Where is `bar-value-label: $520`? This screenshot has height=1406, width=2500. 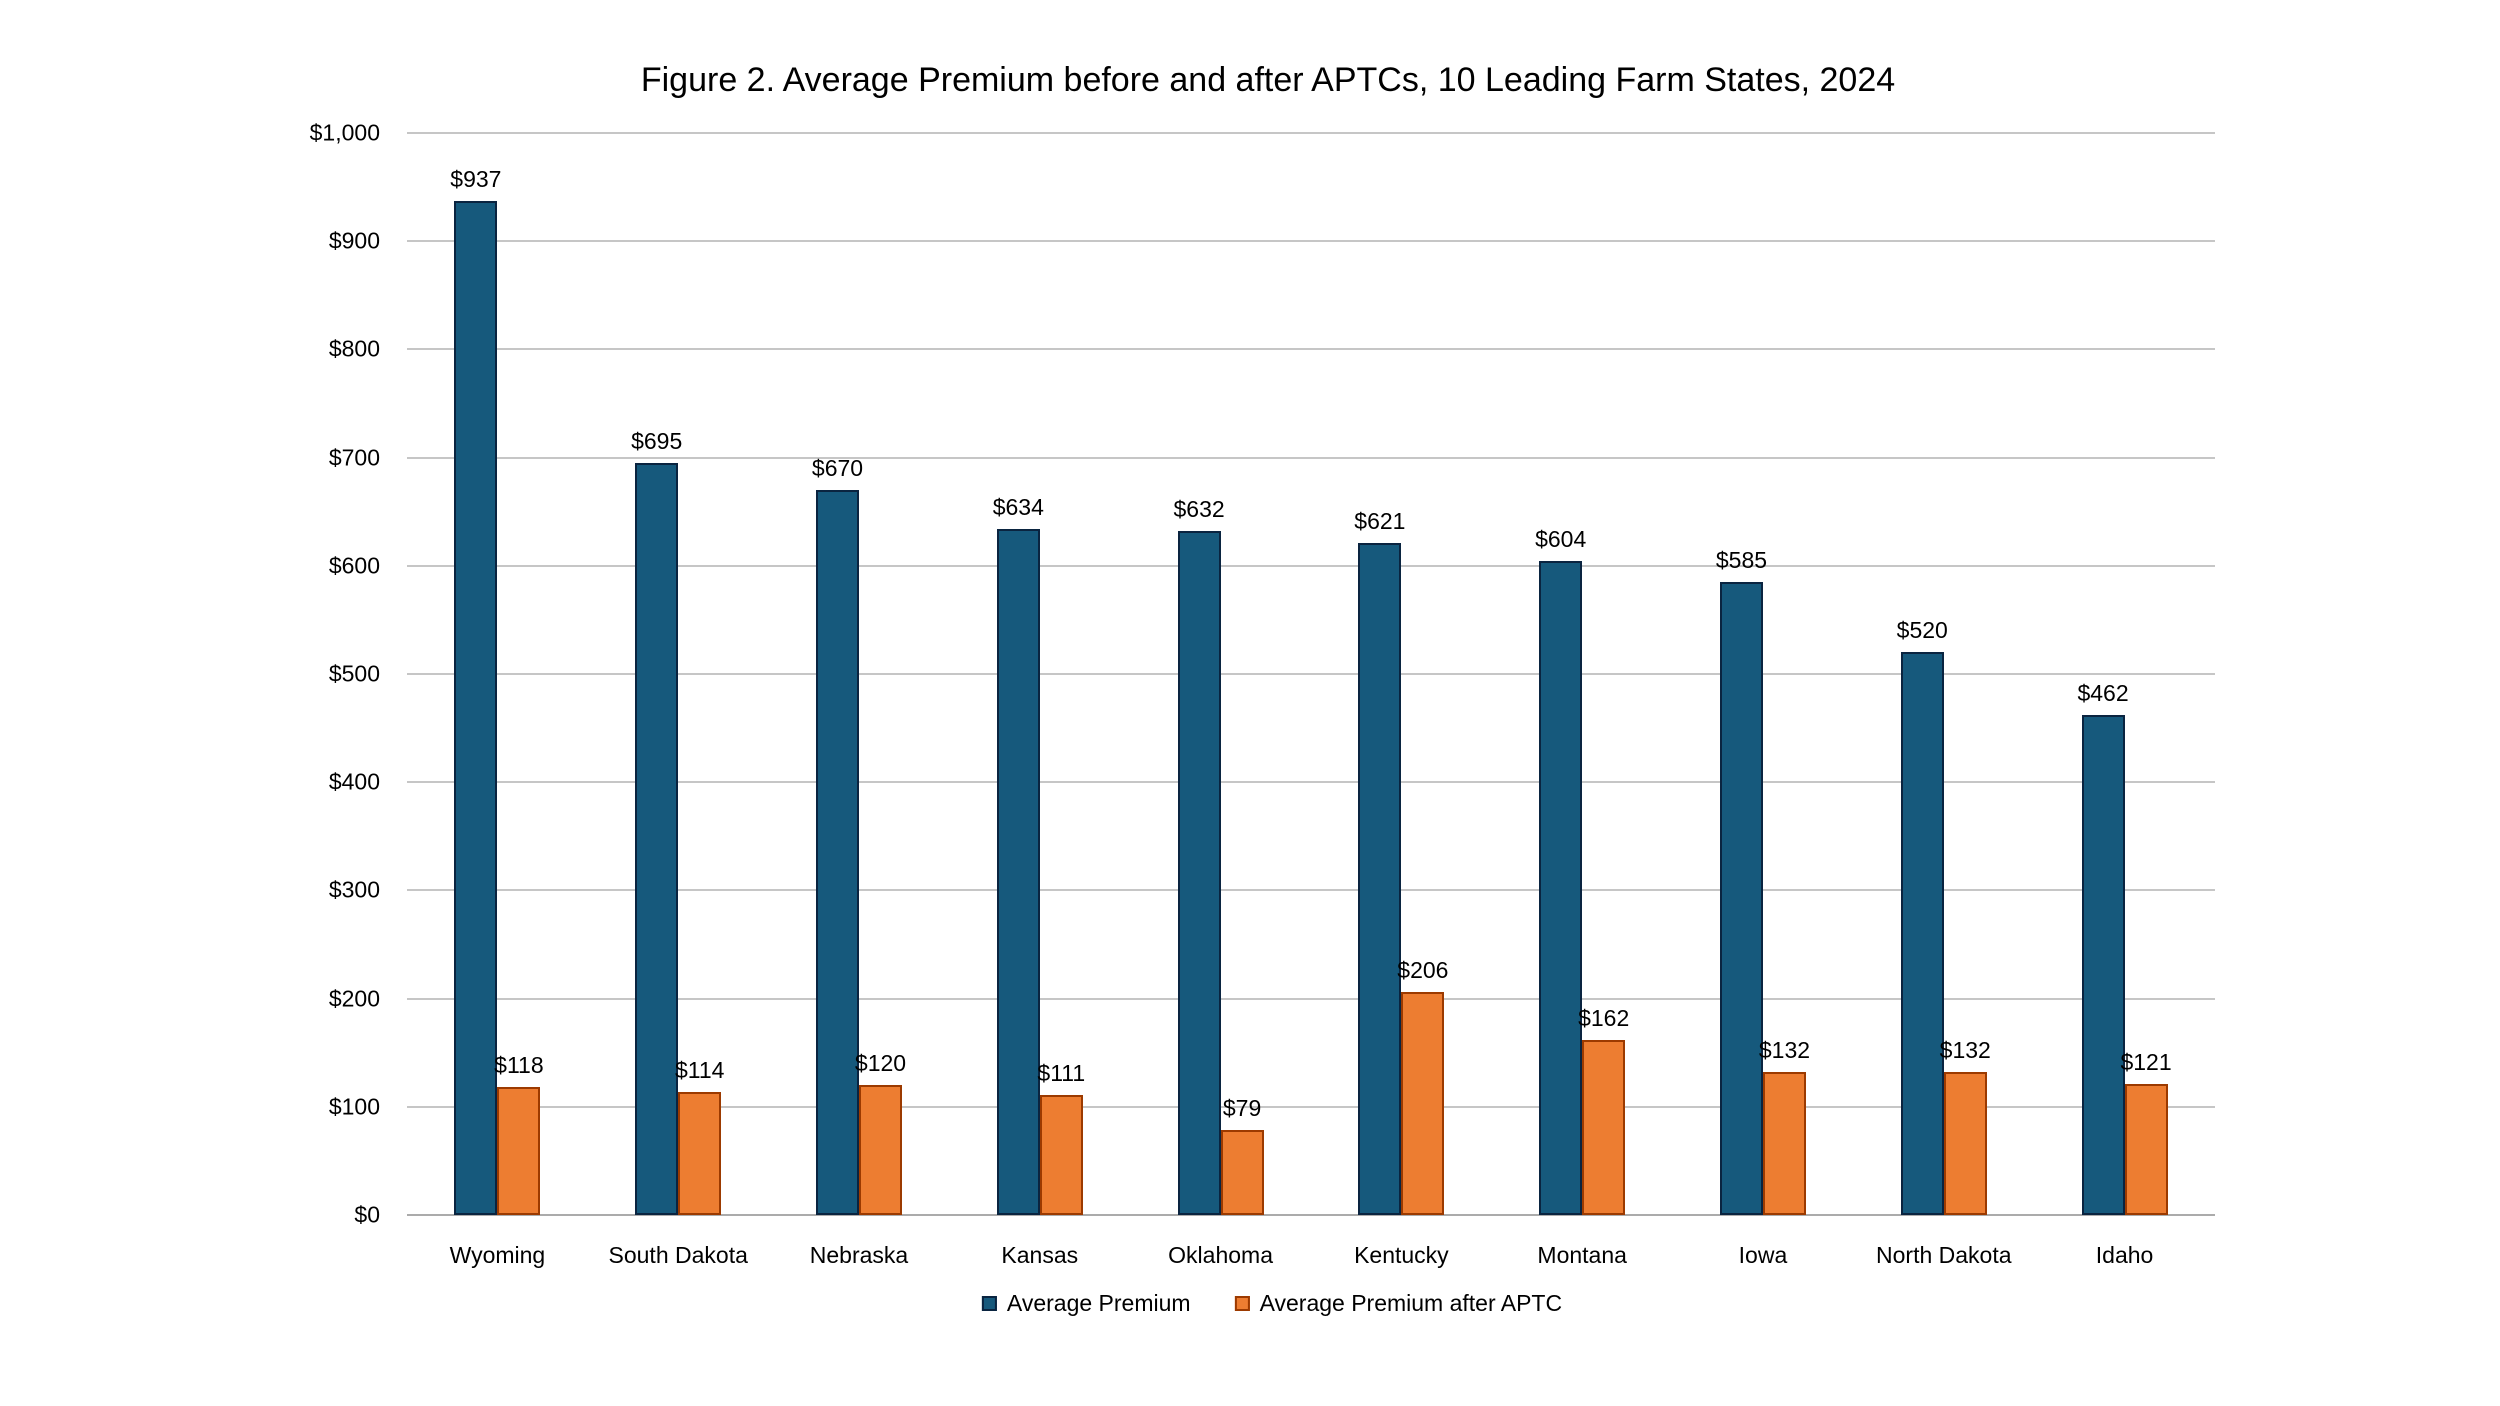
bar-value-label: $520 is located at coordinates (1922, 630).